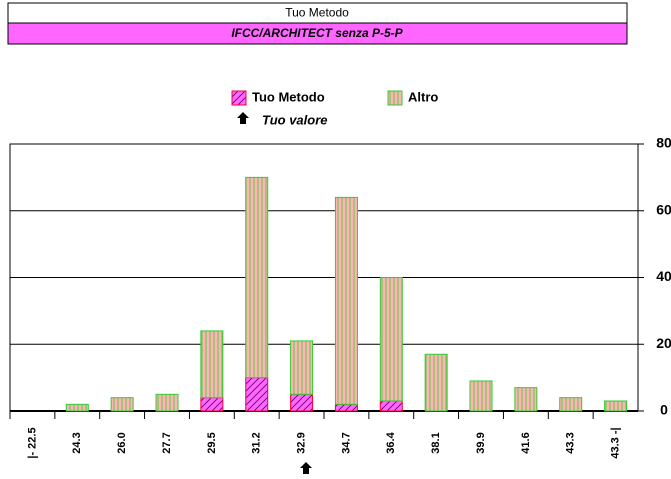 The image size is (671, 479). What do you see at coordinates (663, 343) in the screenshot?
I see `y-tick-label: 20` at bounding box center [663, 343].